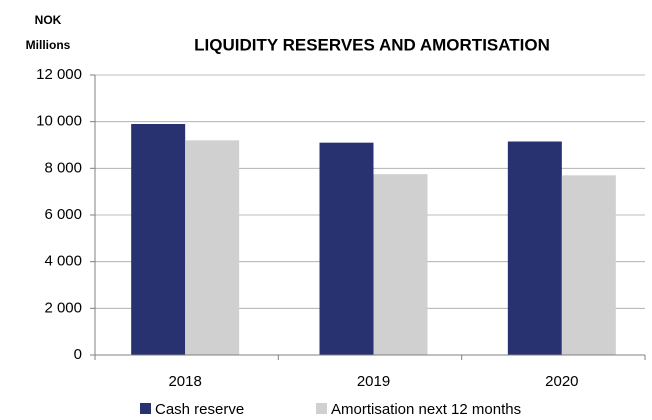 Image resolution: width=652 pixels, height=420 pixels. What do you see at coordinates (199, 409) in the screenshot?
I see `legend-label: Cash reserve` at bounding box center [199, 409].